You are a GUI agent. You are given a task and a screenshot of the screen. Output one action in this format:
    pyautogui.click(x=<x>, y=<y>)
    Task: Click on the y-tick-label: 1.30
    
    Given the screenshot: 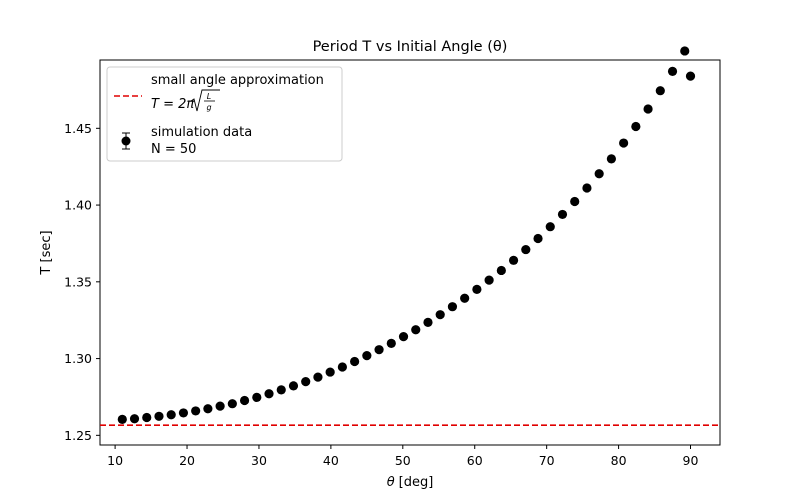 What is the action you would take?
    pyautogui.click(x=78, y=358)
    